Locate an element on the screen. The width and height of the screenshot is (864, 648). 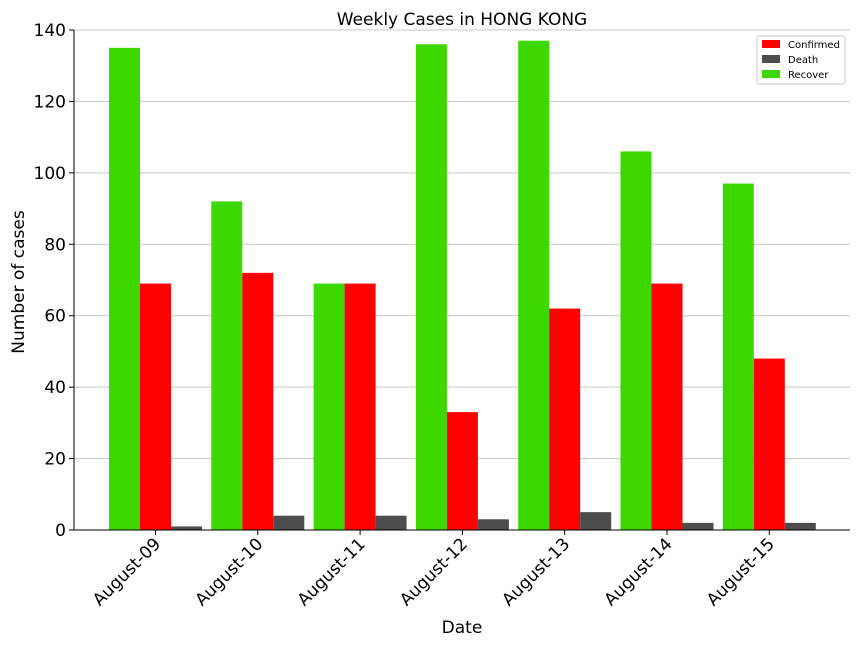
y-tick-label: 120 is located at coordinates (50, 102).